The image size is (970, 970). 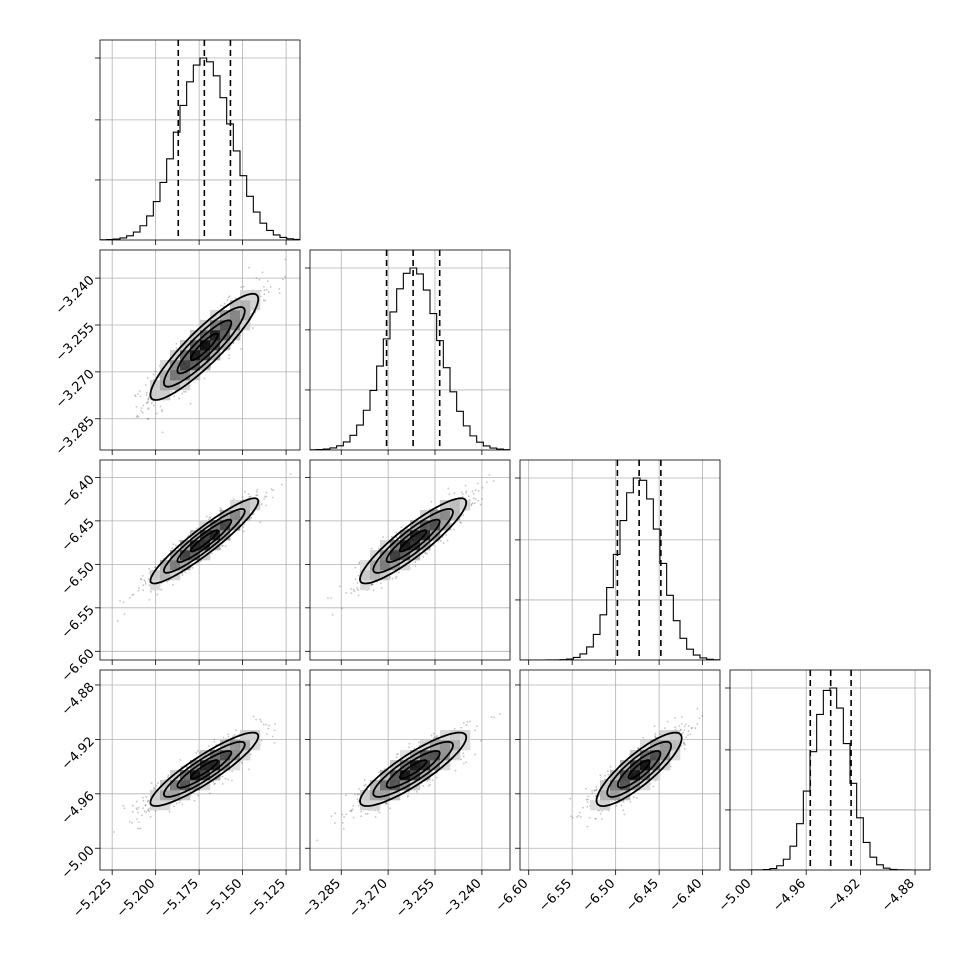 I want to click on y-tick-label: −5.00, so click(x=78, y=862).